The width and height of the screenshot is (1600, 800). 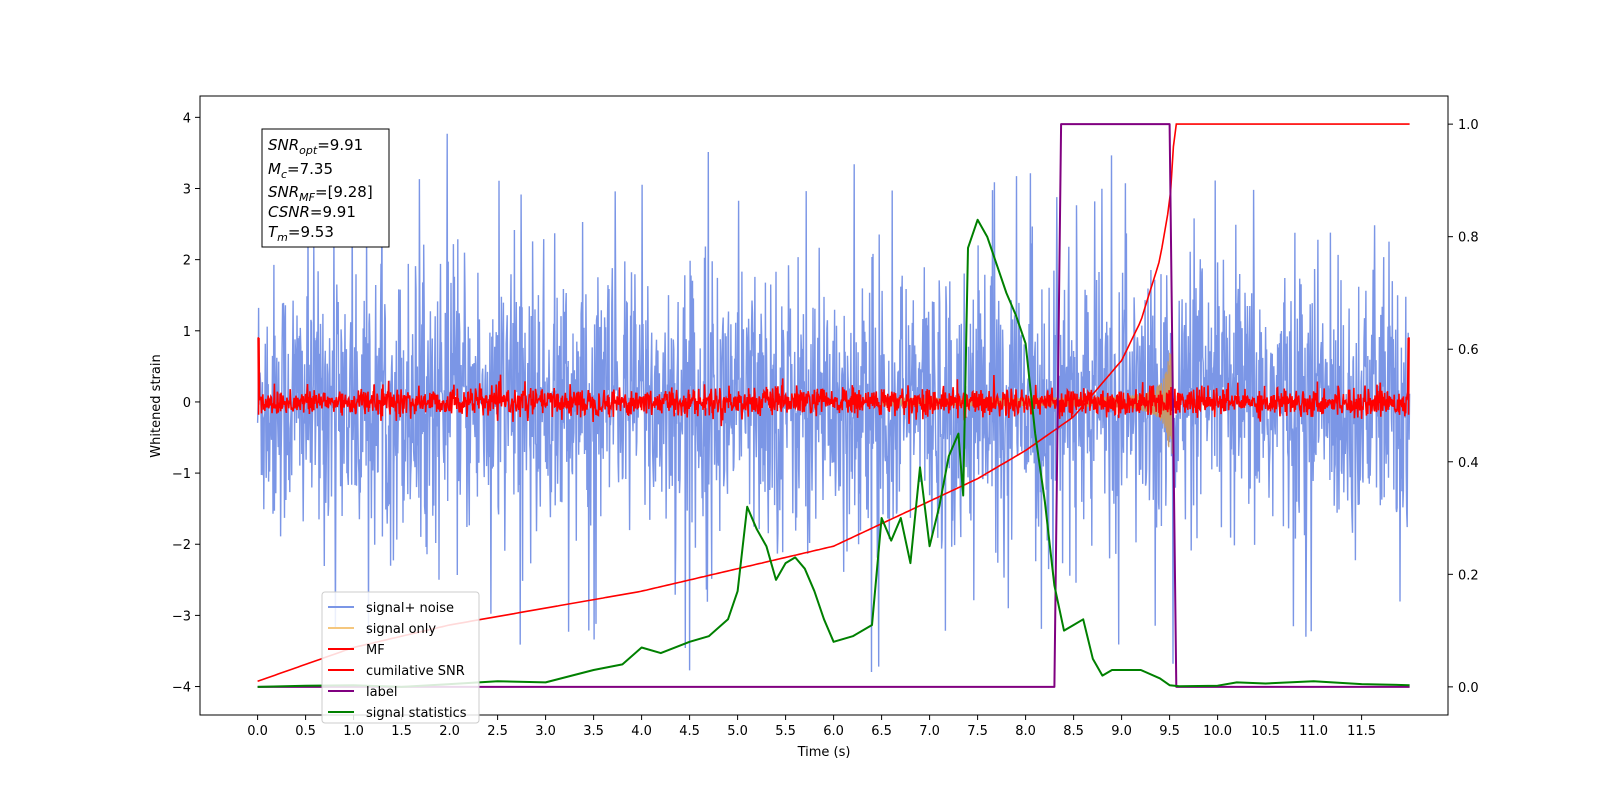 What do you see at coordinates (449, 731) in the screenshot?
I see `x-tick-label: 2.0` at bounding box center [449, 731].